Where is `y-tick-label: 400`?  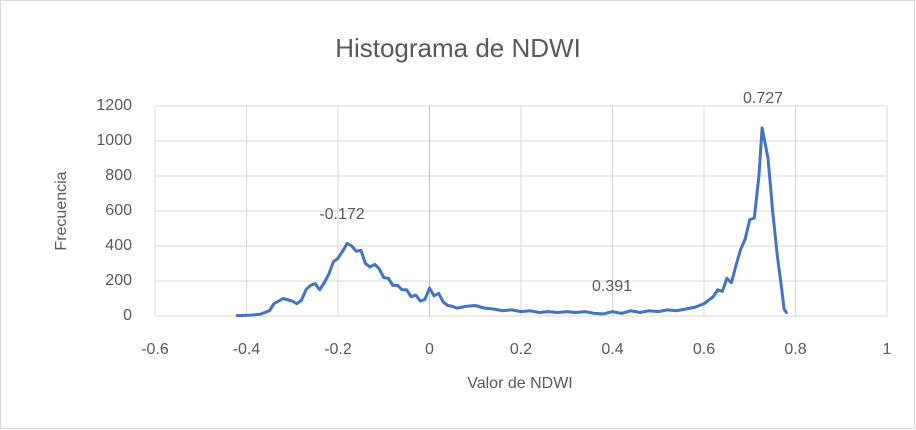 y-tick-label: 400 is located at coordinates (118, 245).